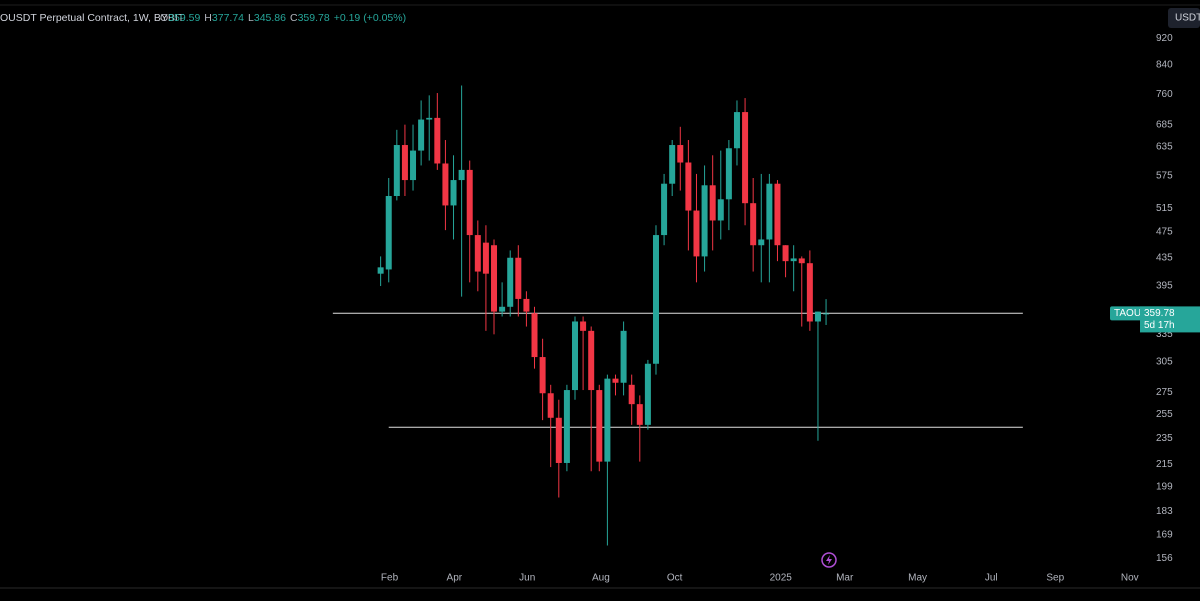  I want to click on y-tick-label: 840, so click(1164, 64).